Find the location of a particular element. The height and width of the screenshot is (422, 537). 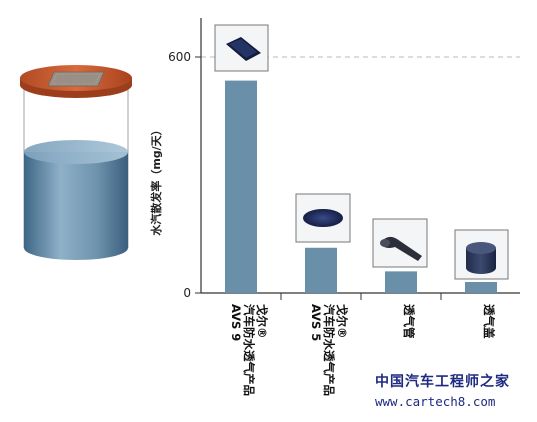

vent-cap-thumbnail is located at coordinates (481, 254).